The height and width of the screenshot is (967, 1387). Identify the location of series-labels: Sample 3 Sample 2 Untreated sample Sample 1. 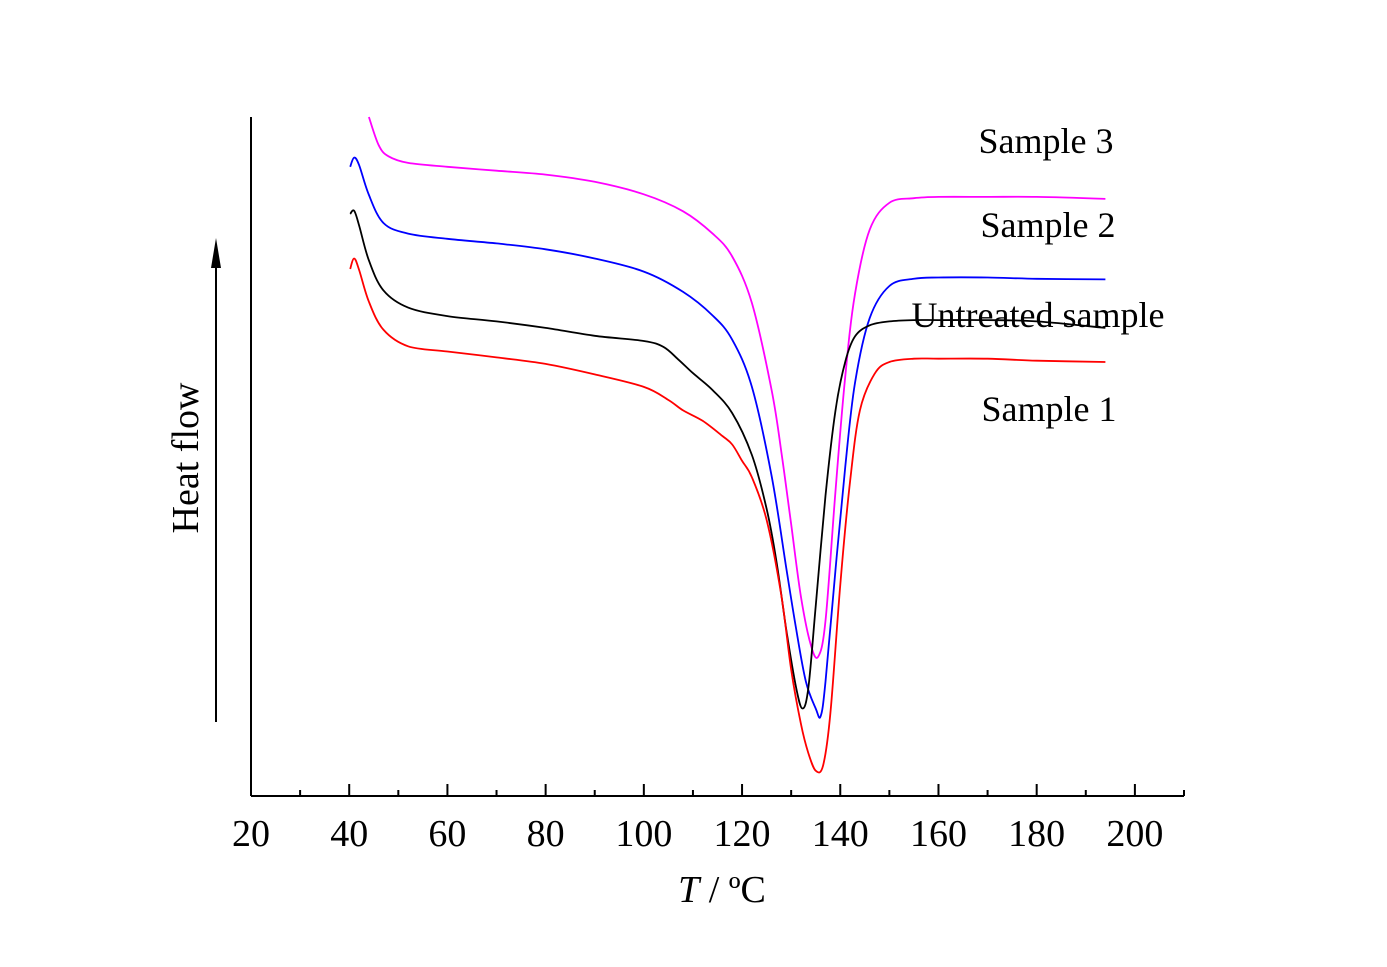
(1038, 275).